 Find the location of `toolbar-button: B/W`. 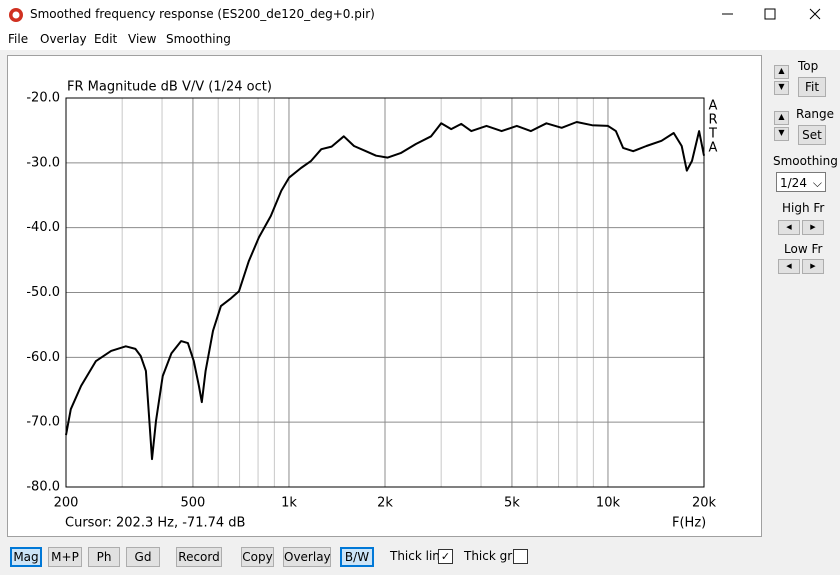

toolbar-button: B/W is located at coordinates (357, 557).